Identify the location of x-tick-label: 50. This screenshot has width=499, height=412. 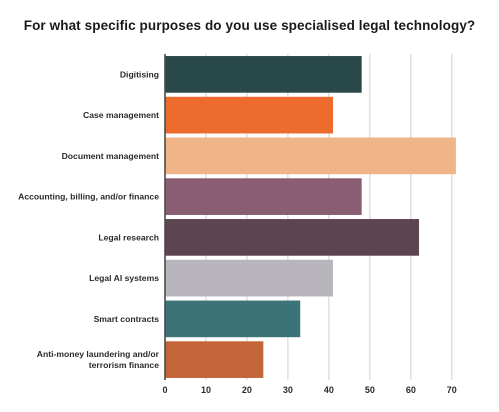
(370, 390).